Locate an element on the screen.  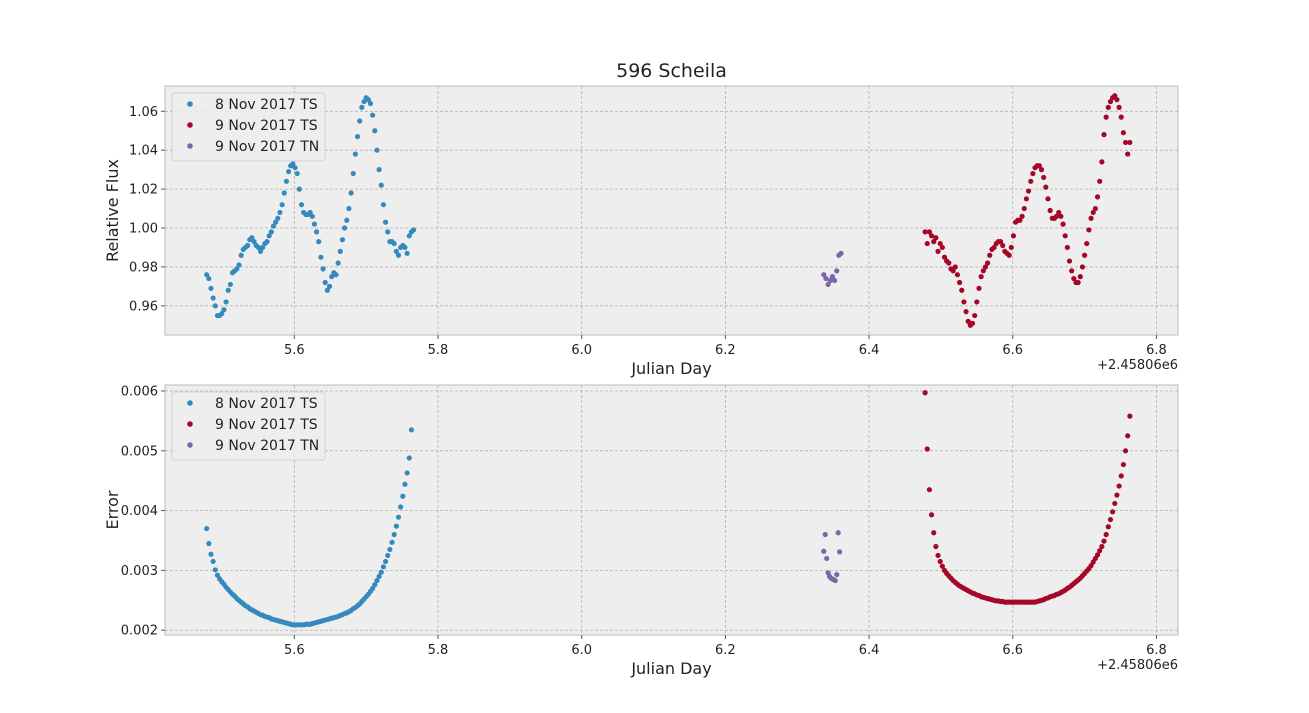
legend-label: 9 Nov 2017 TN is located at coordinates (267, 147).